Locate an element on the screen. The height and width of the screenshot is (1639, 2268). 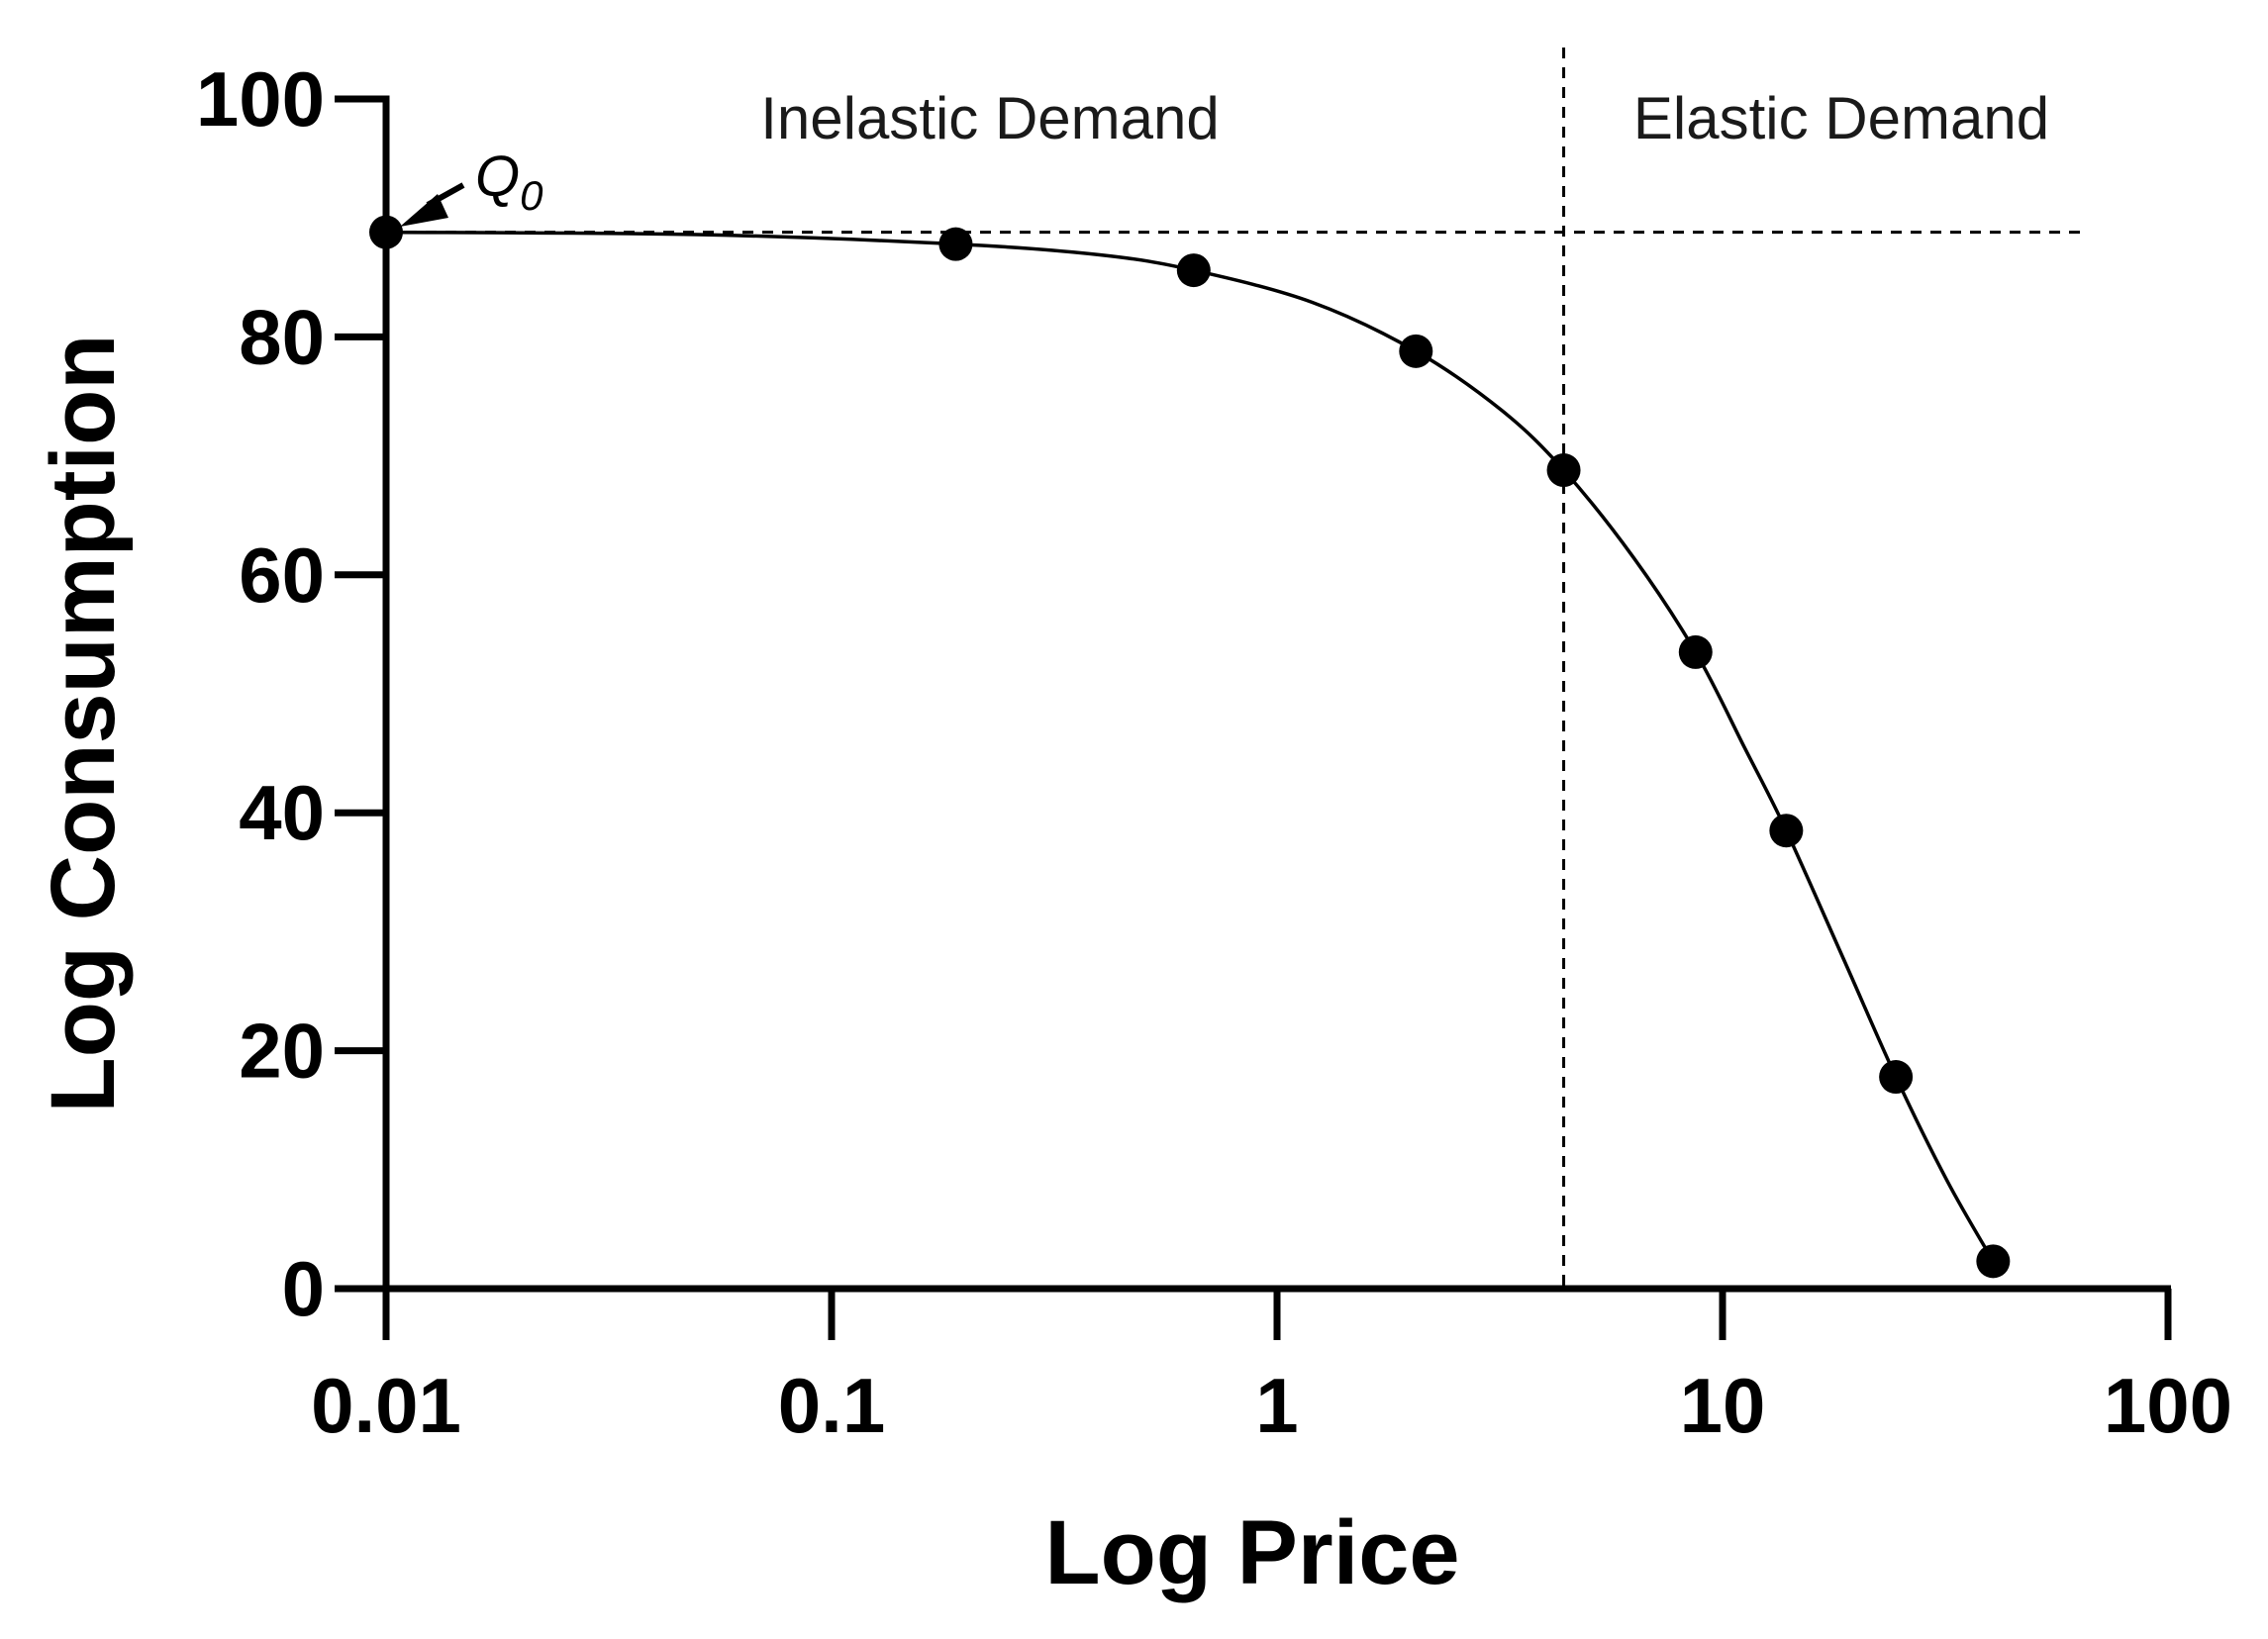
x-tick-label-100: 100 is located at coordinates (2168, 1405).